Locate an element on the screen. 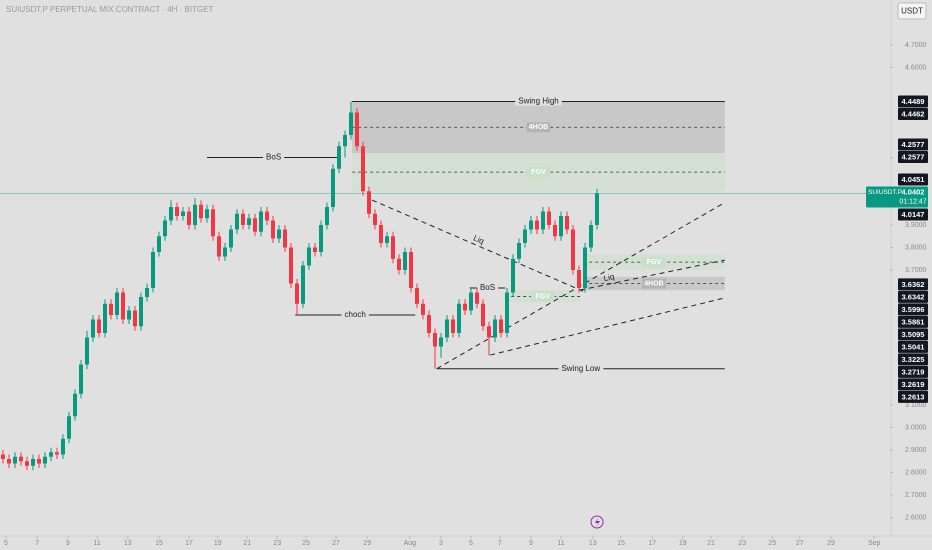  price-badge-label: 3.5996 is located at coordinates (913, 309).